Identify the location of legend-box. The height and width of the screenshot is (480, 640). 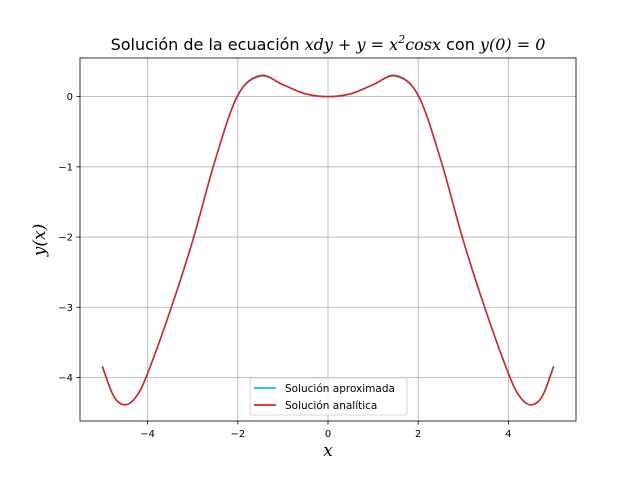
(328, 396).